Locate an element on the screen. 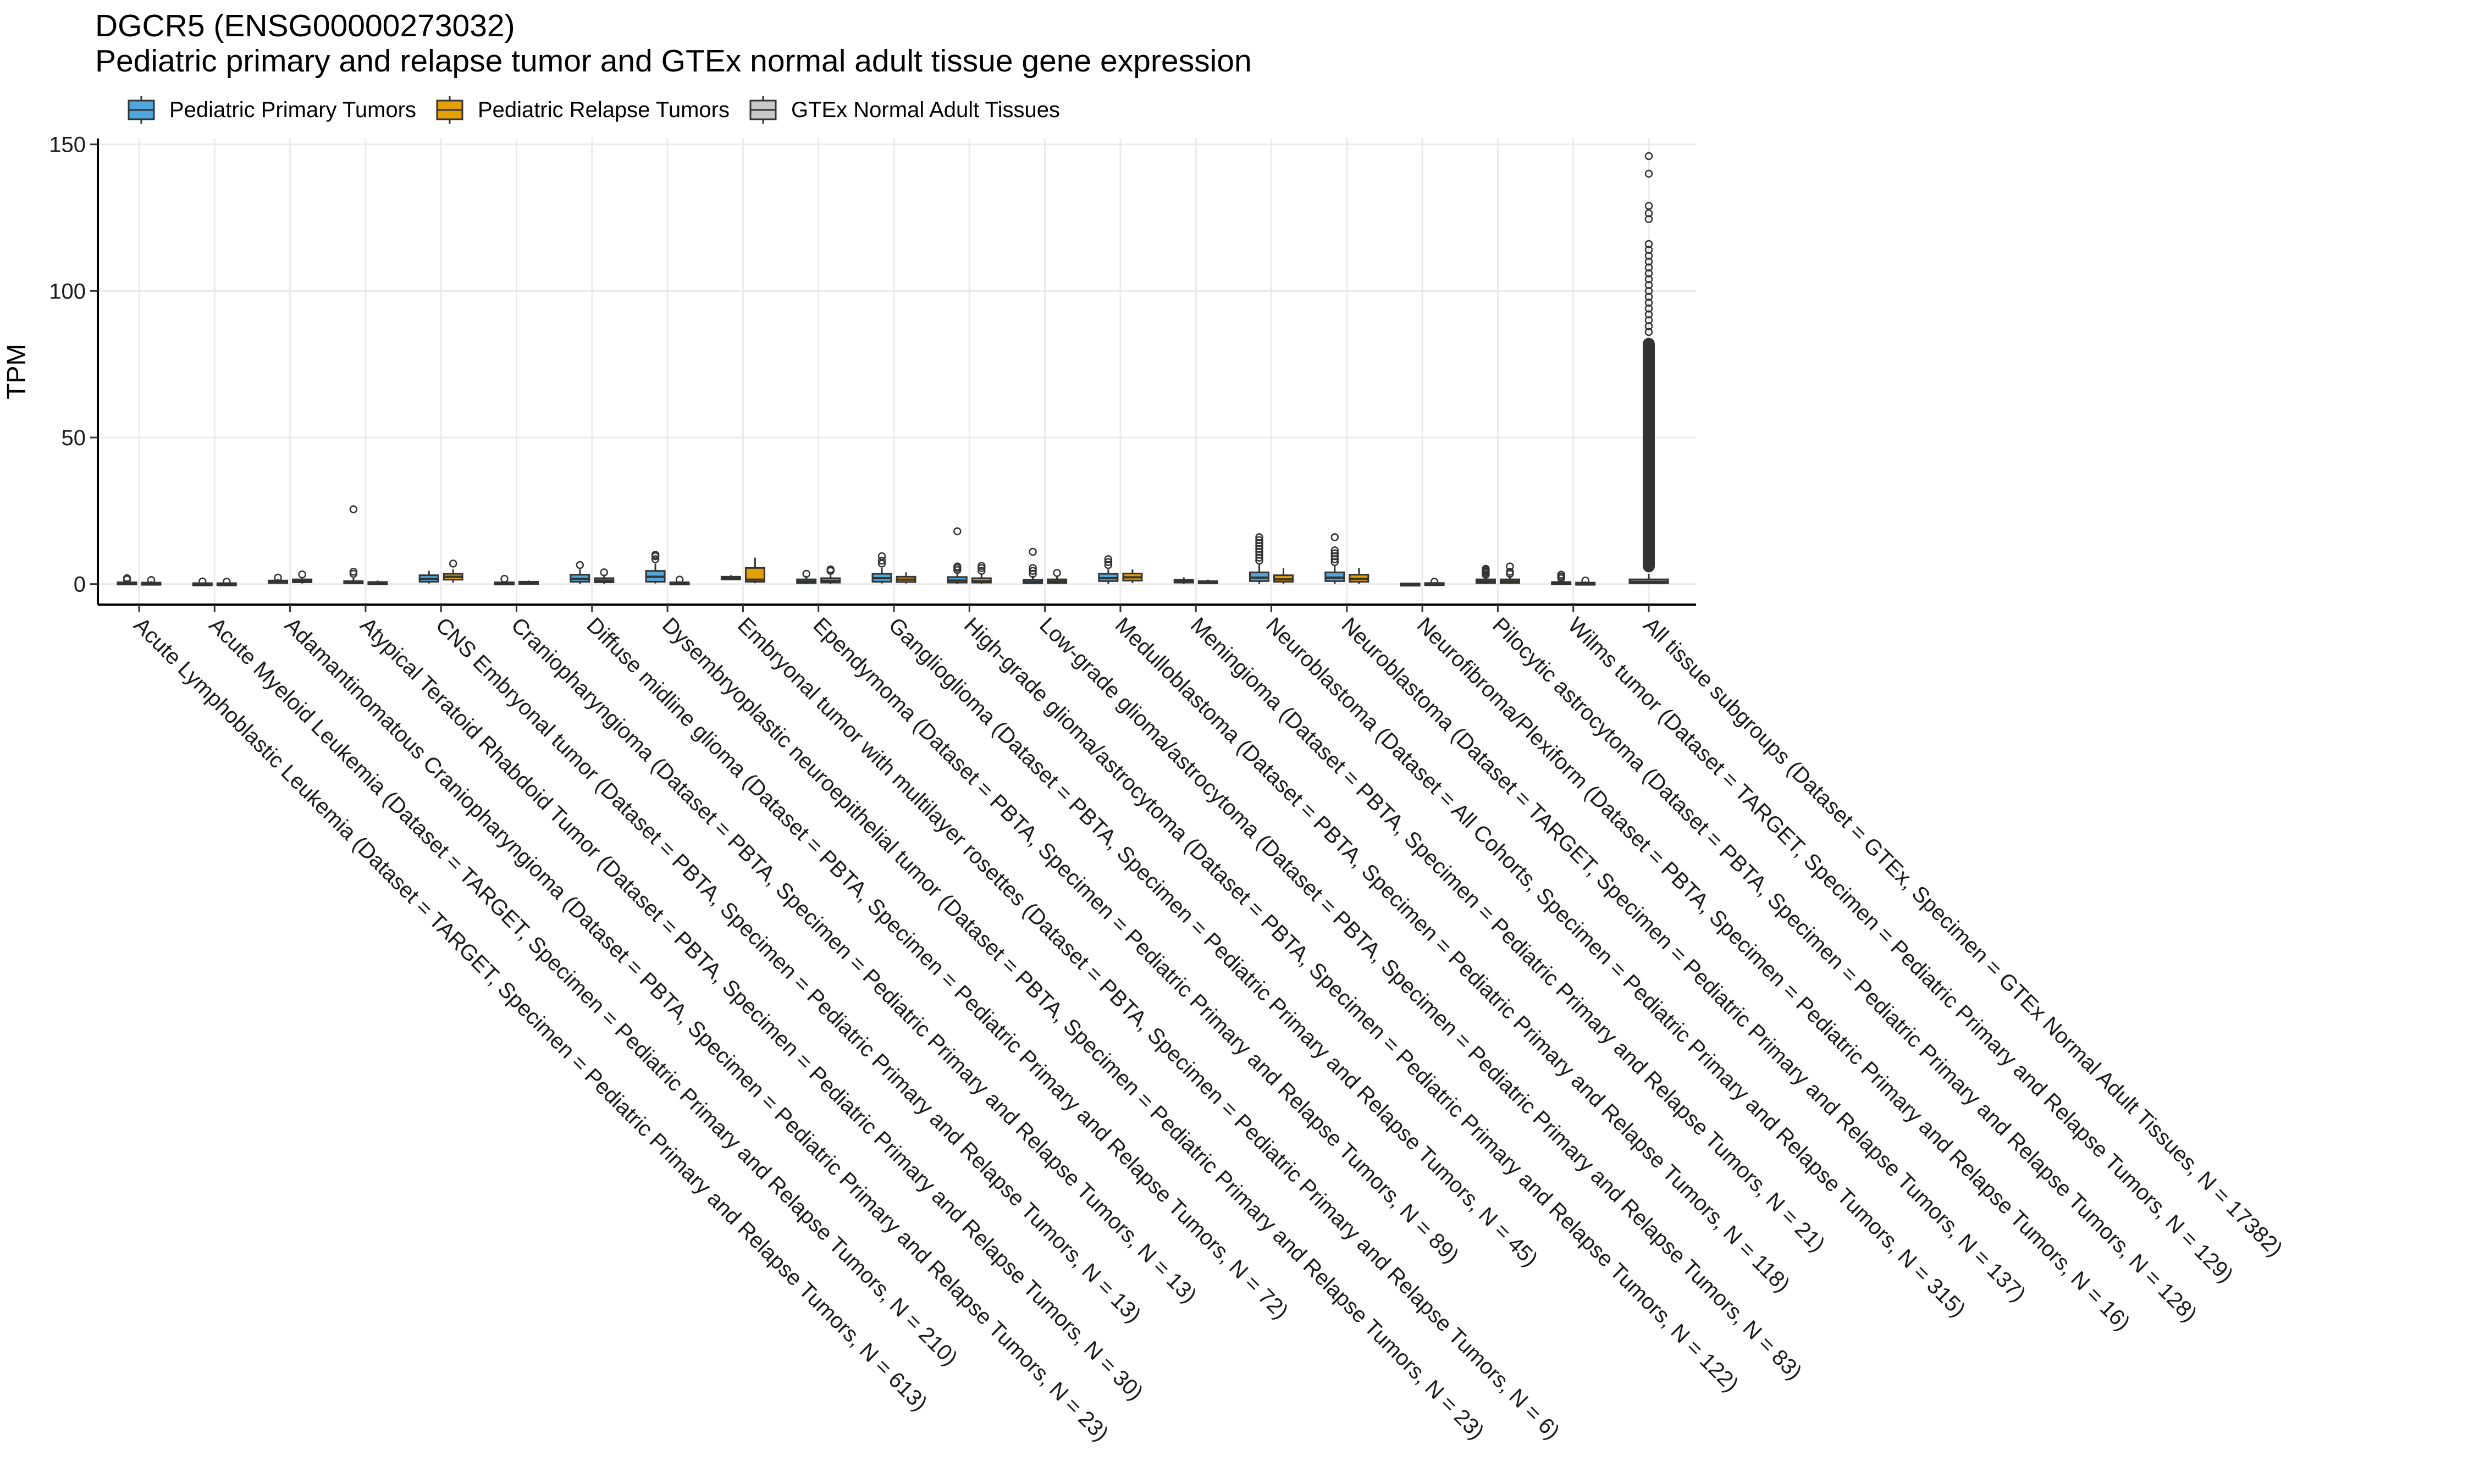 This screenshot has height=1484, width=2474. legend-label-primary: Pediatric Primary Tumors is located at coordinates (292, 109).